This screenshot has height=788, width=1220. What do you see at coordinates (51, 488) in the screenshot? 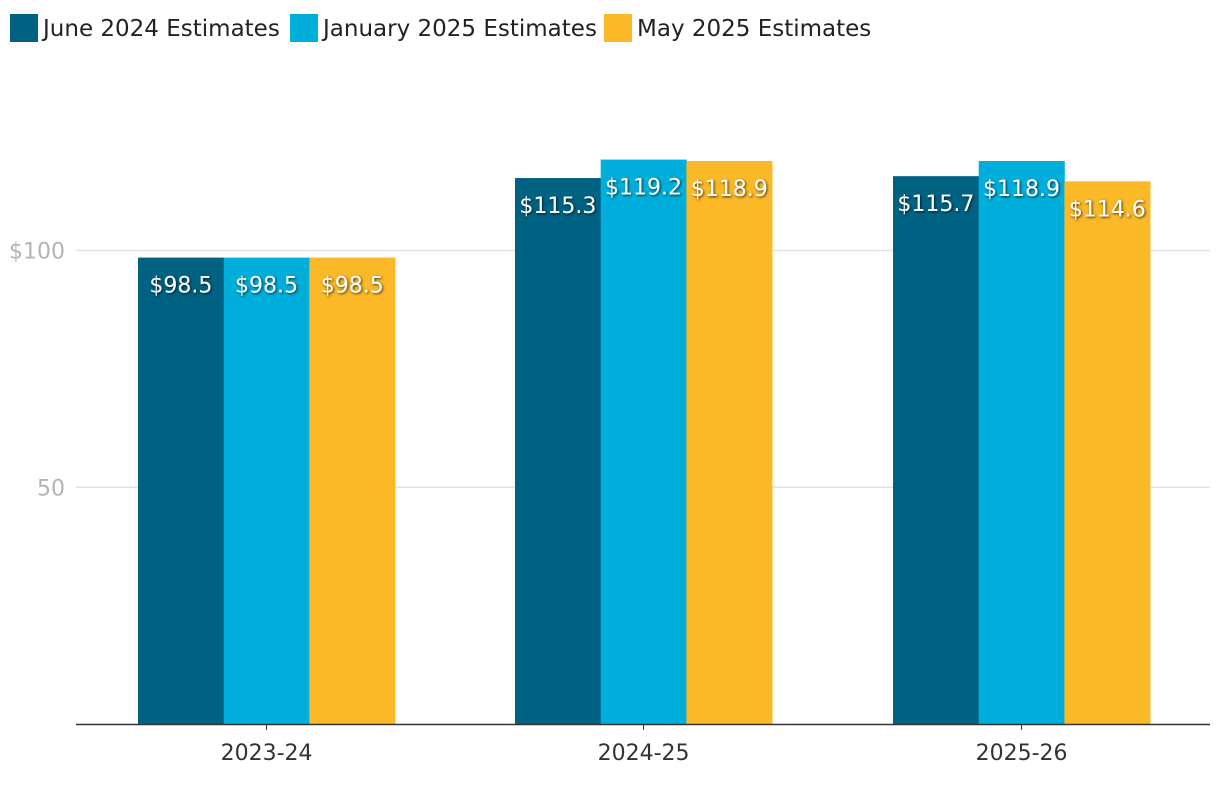
I see `y-tick-label: 50` at bounding box center [51, 488].